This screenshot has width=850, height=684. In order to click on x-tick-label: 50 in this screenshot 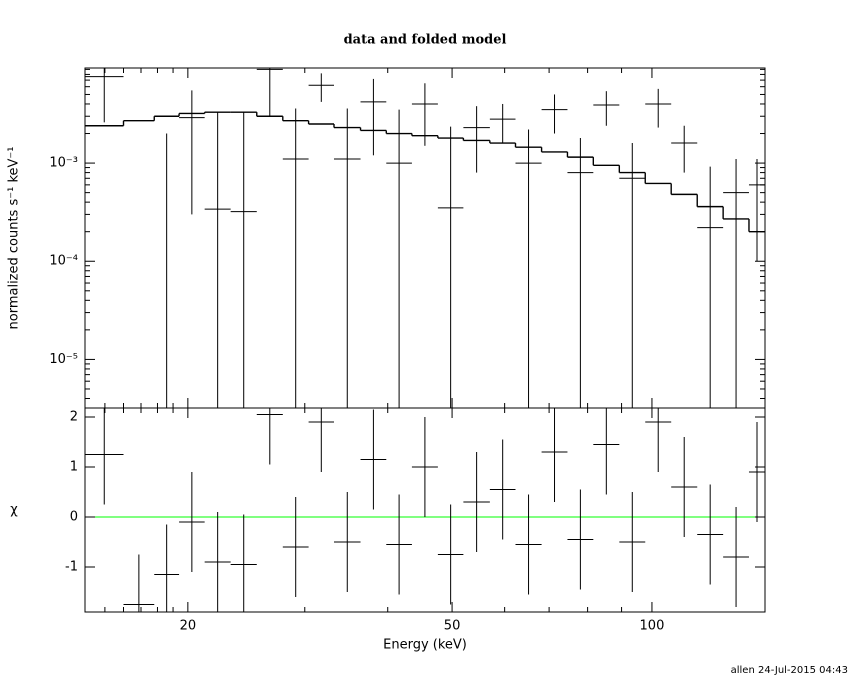, I will do `click(452, 626)`.